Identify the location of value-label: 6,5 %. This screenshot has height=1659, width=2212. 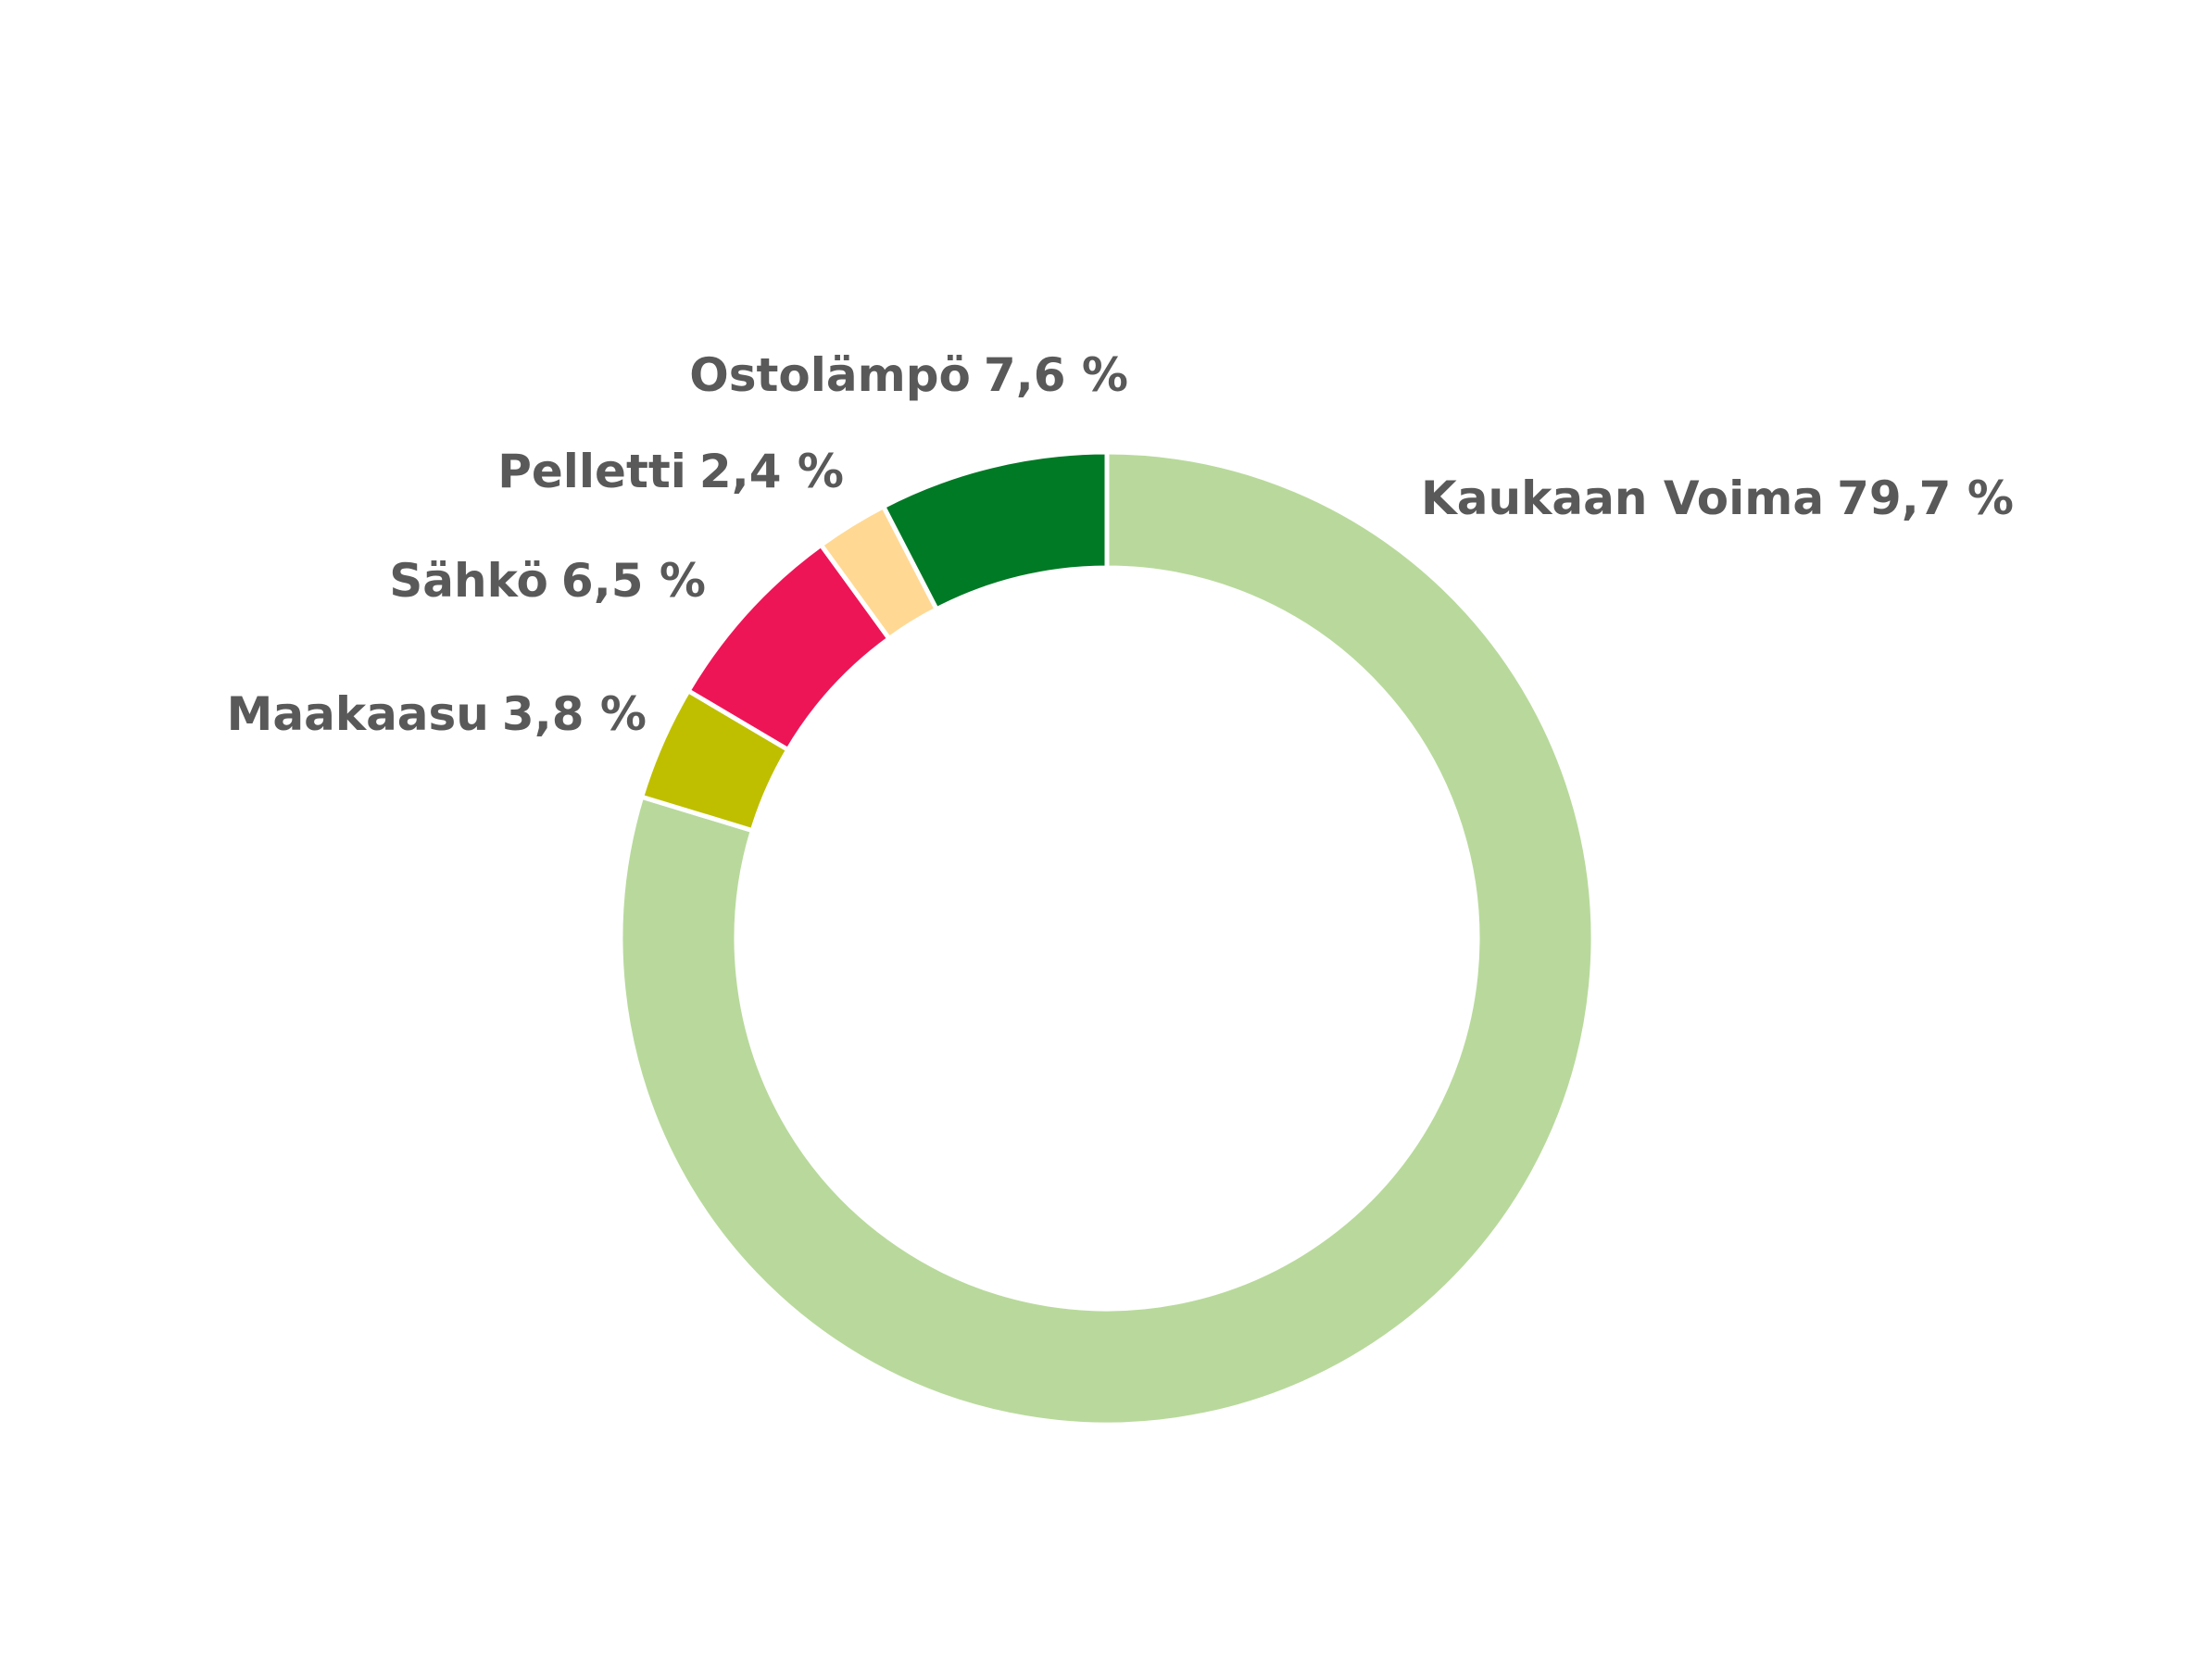
(634, 581).